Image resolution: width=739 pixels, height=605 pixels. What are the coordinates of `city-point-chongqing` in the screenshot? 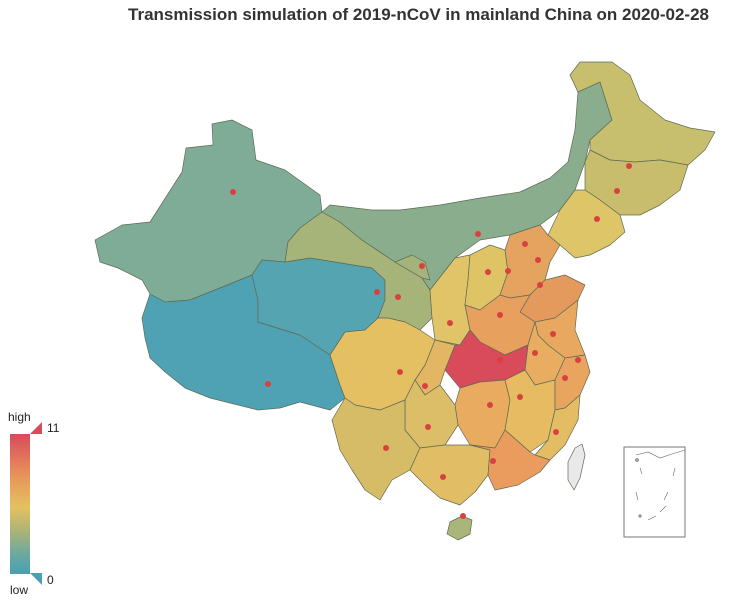 It's located at (425, 386).